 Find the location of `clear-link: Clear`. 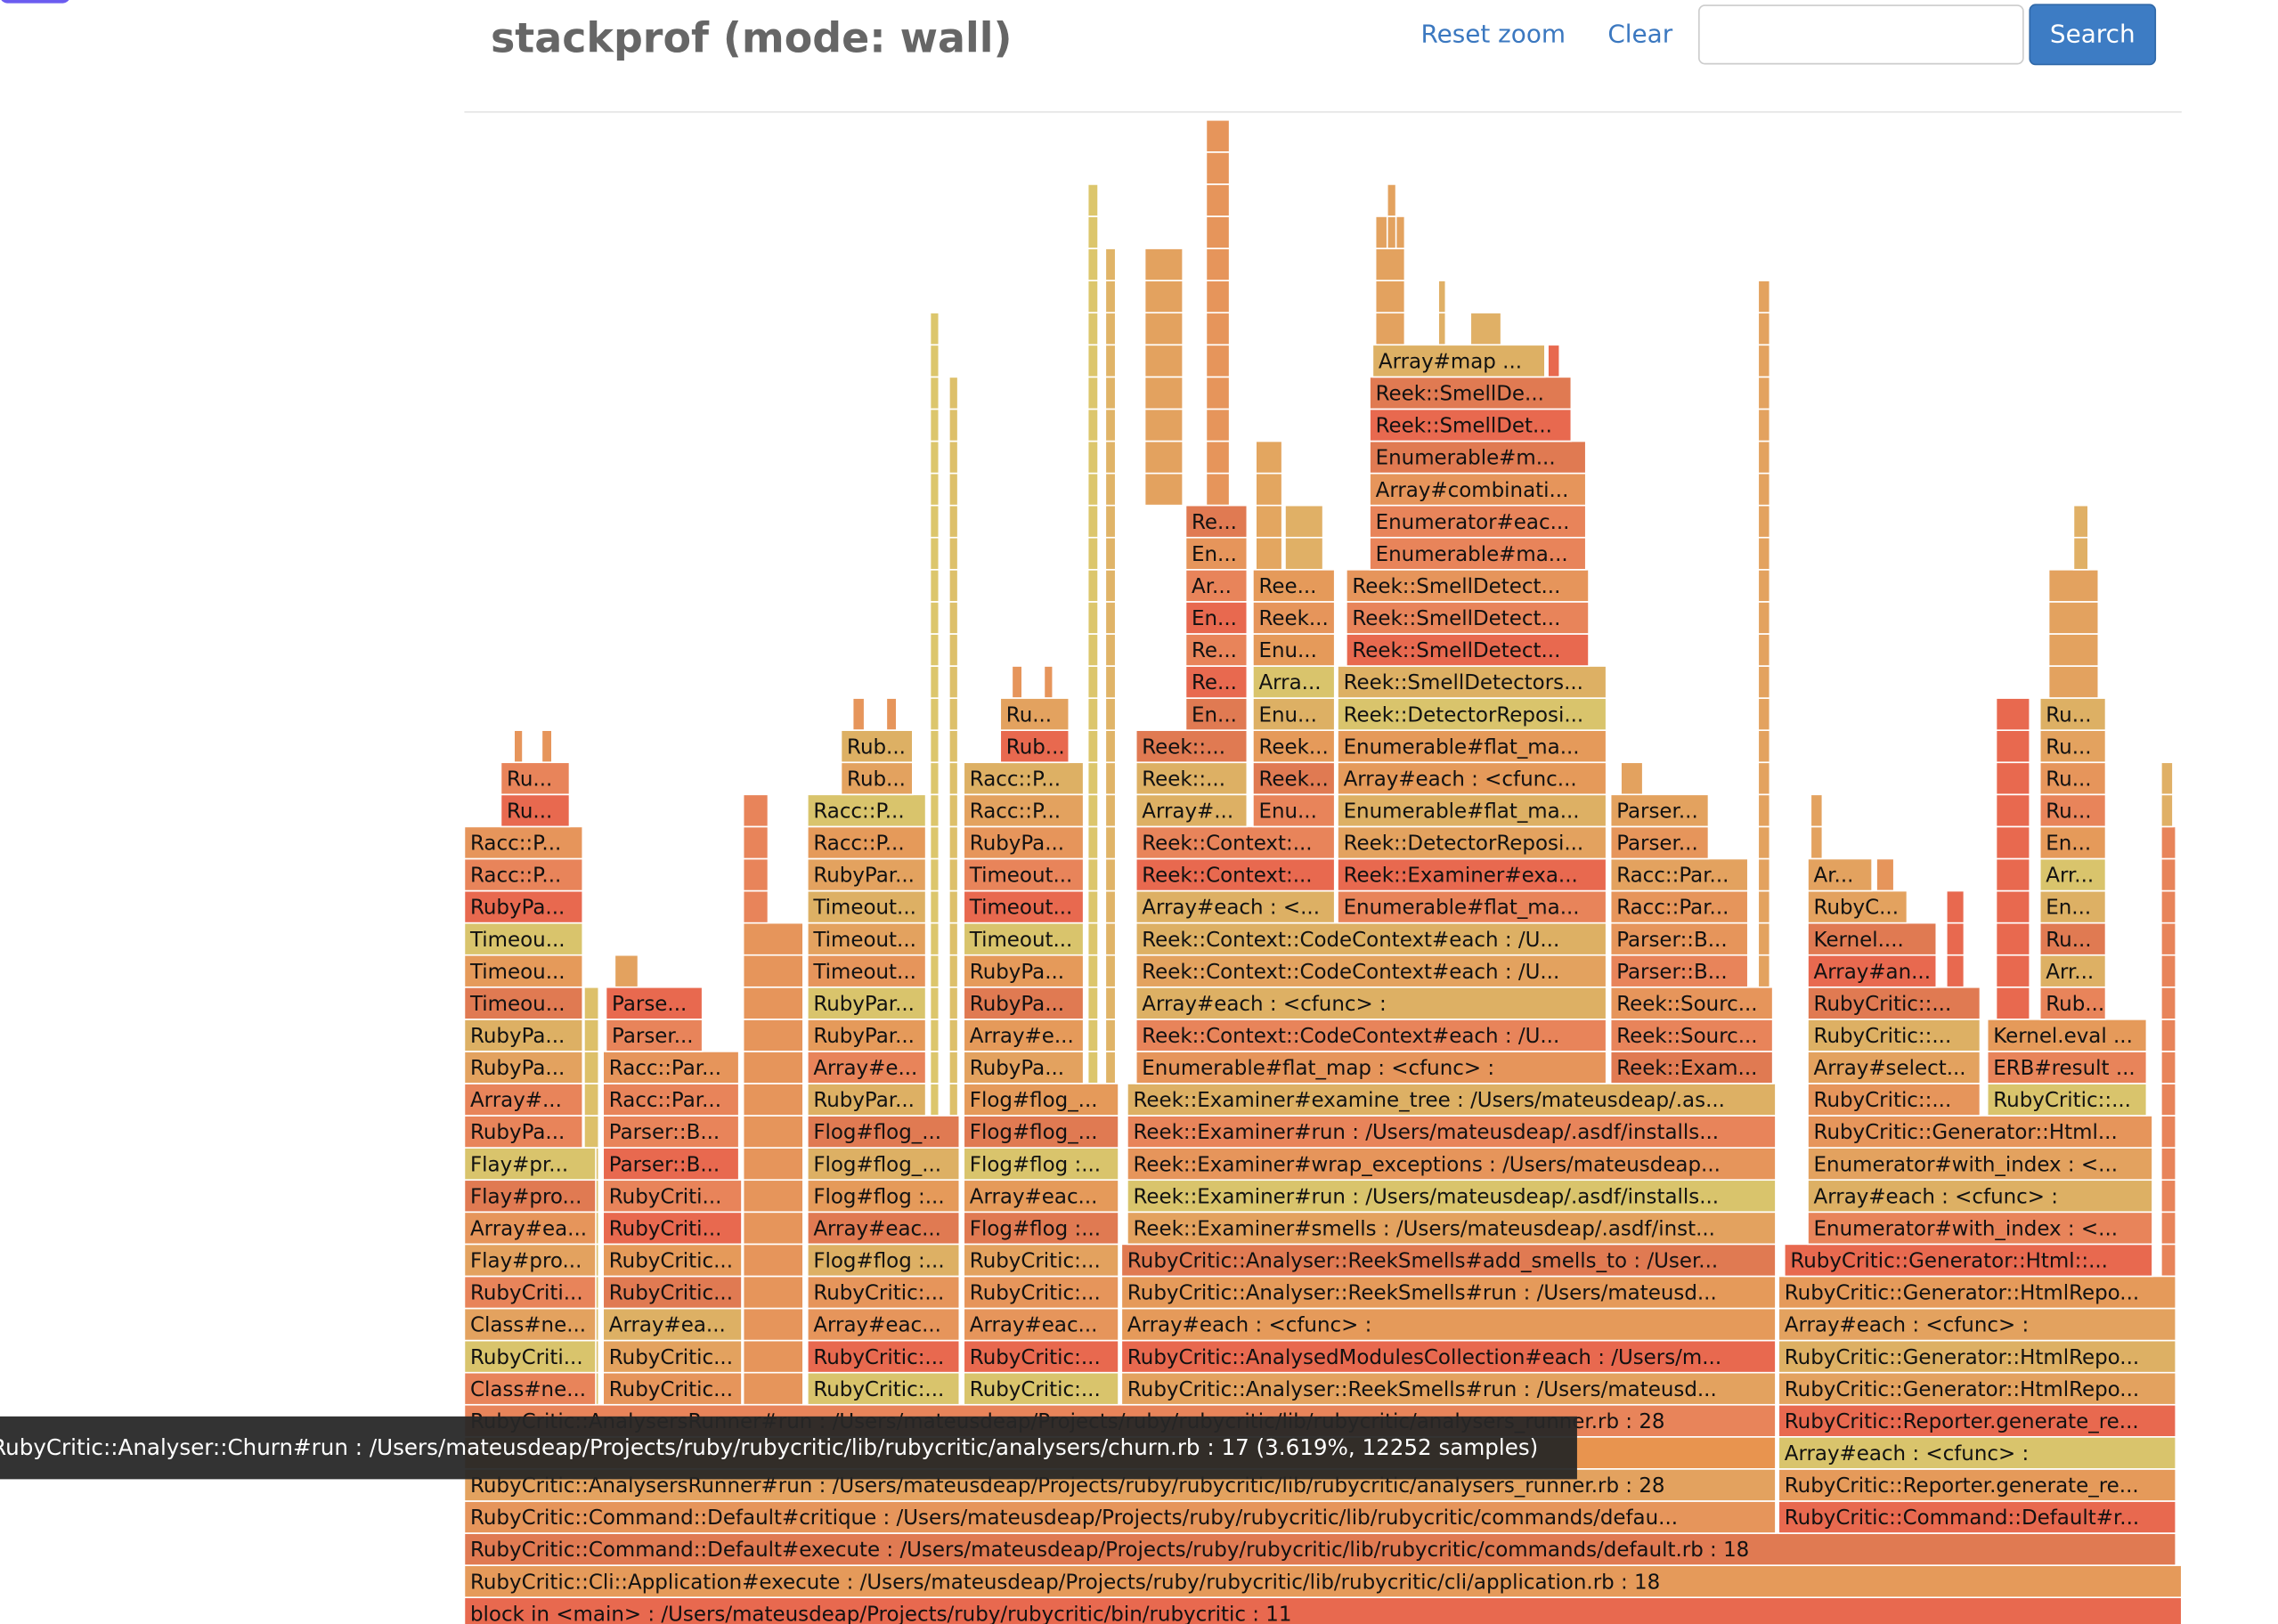

clear-link: Clear is located at coordinates (1639, 34).